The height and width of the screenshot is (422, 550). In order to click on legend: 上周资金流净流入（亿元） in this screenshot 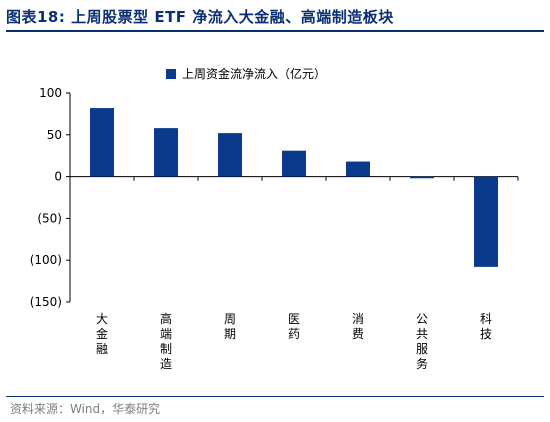, I will do `click(246, 73)`.